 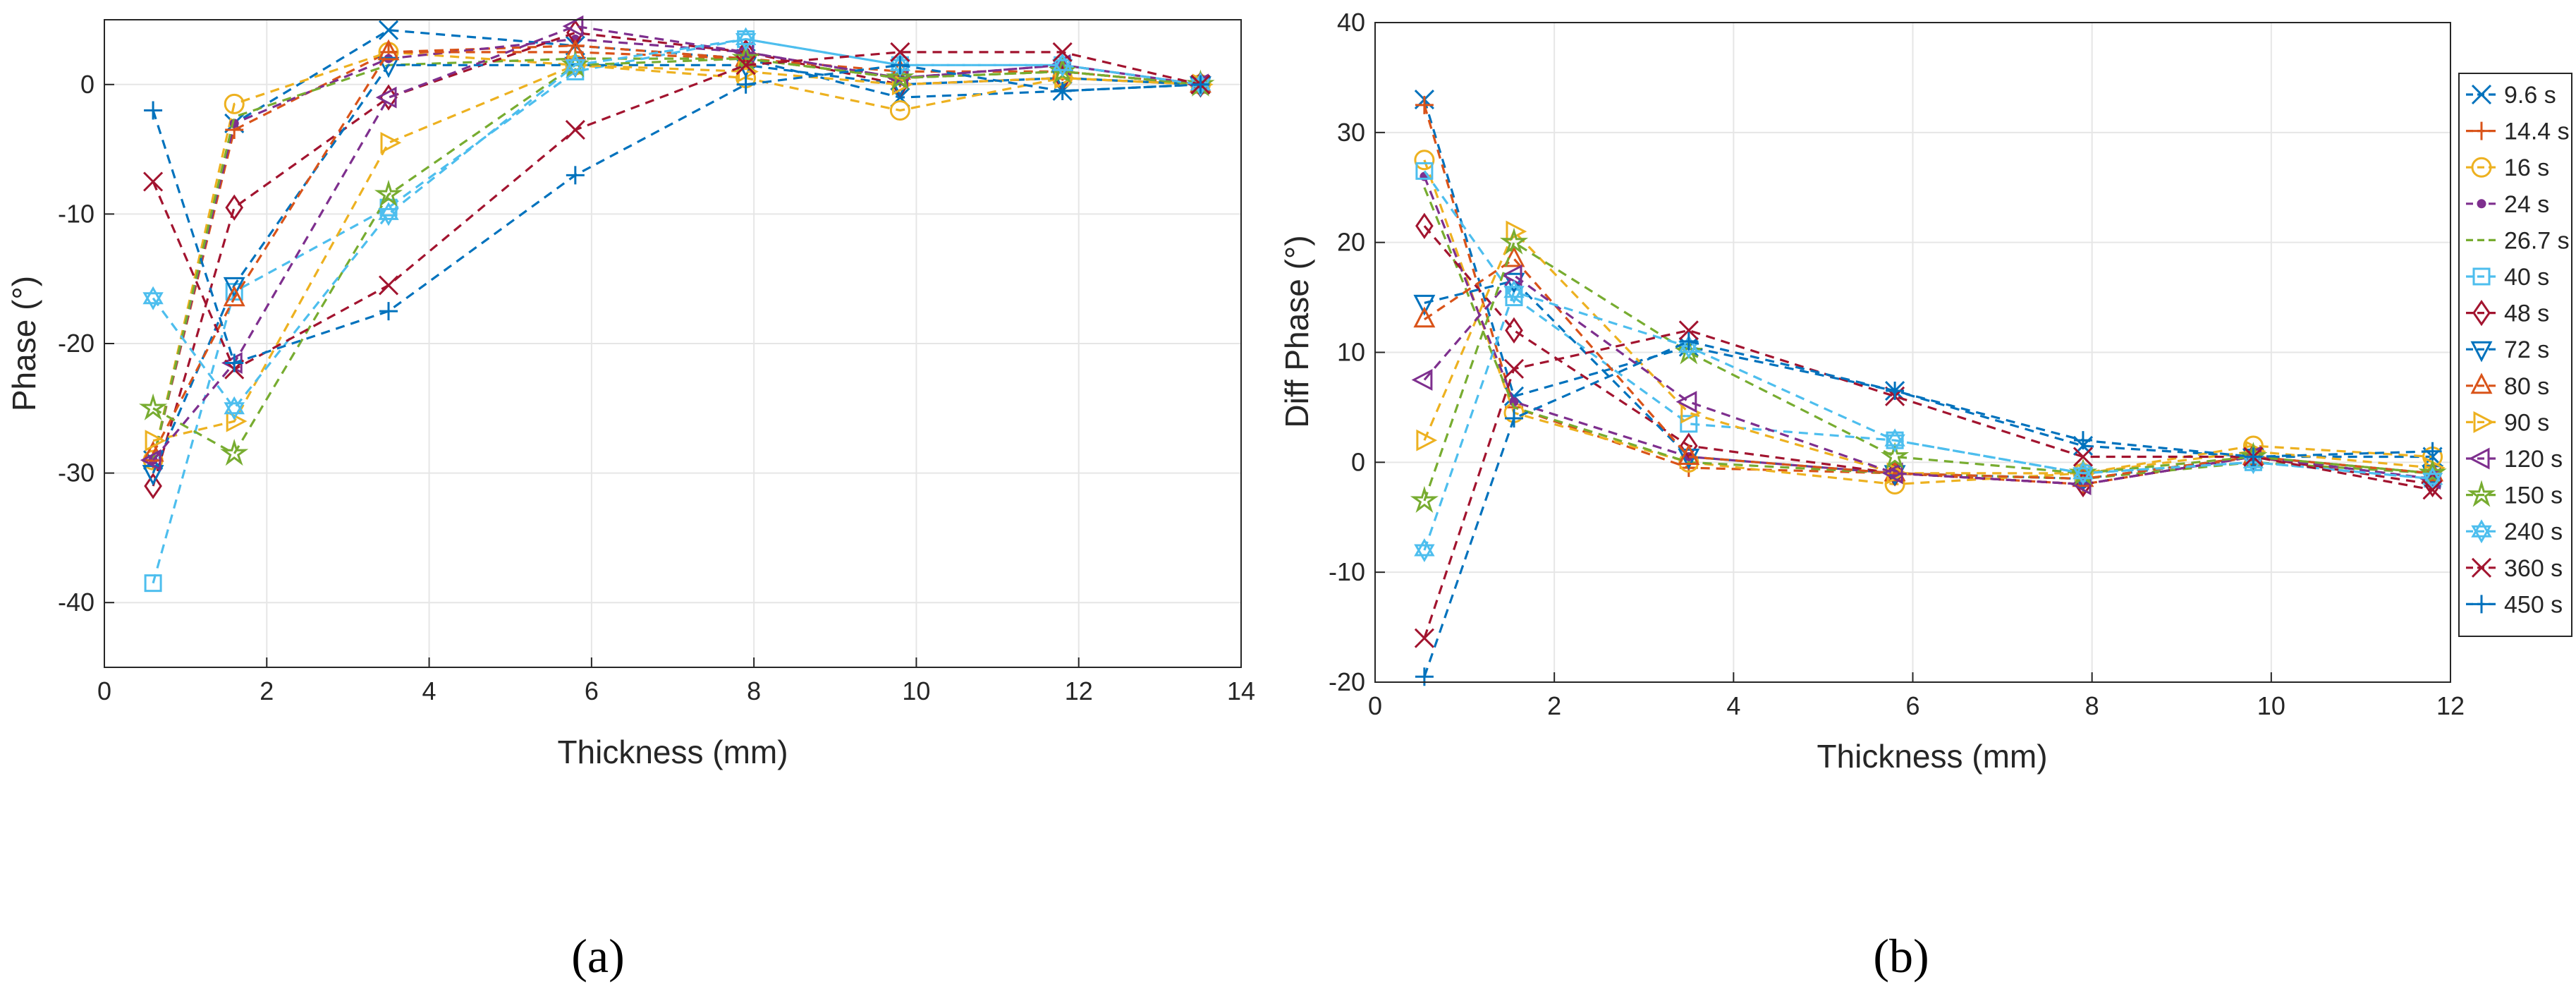 I want to click on legend-label: 14.4 s, so click(x=2537, y=132).